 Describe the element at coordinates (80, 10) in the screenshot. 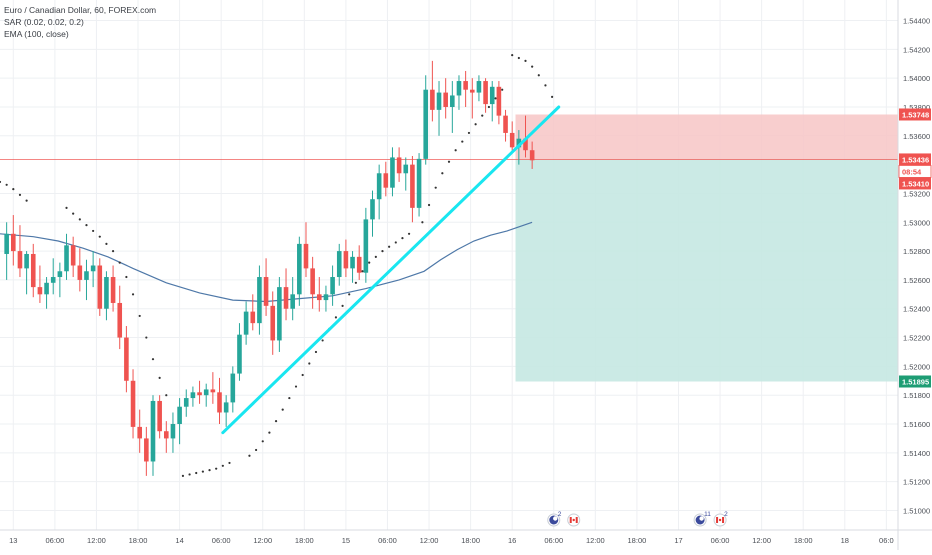

I see `symbol-title: Euro / Canadian Dollar, 60, FOREX.com` at that location.